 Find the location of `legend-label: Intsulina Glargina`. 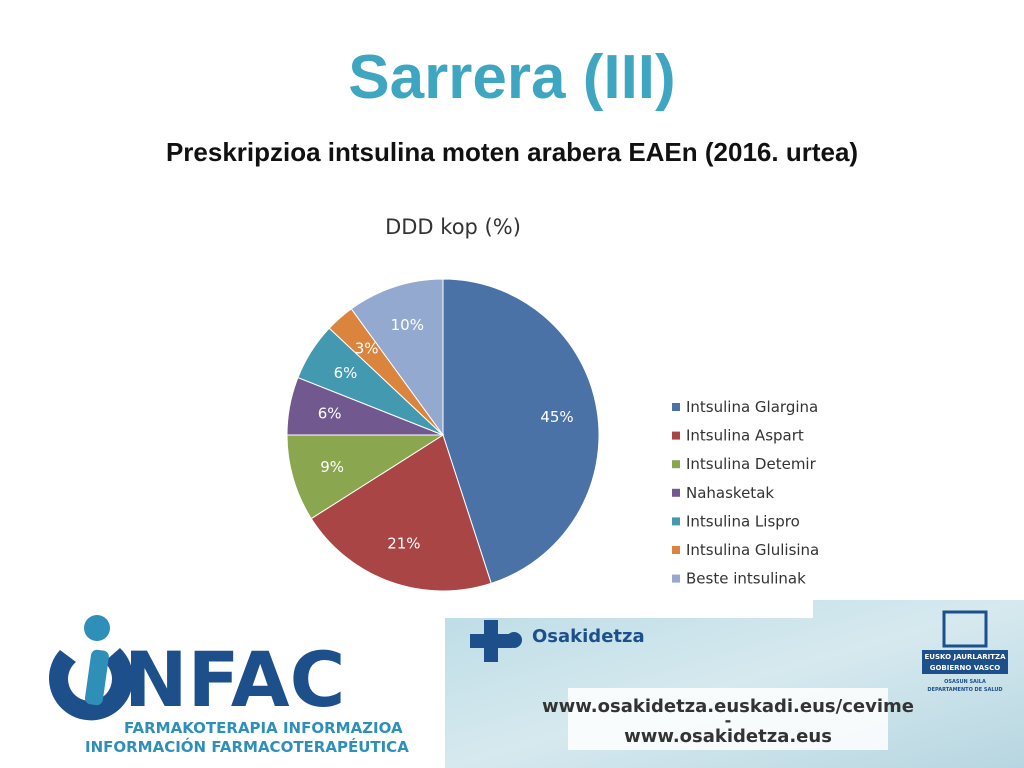

legend-label: Intsulina Glargina is located at coordinates (752, 407).